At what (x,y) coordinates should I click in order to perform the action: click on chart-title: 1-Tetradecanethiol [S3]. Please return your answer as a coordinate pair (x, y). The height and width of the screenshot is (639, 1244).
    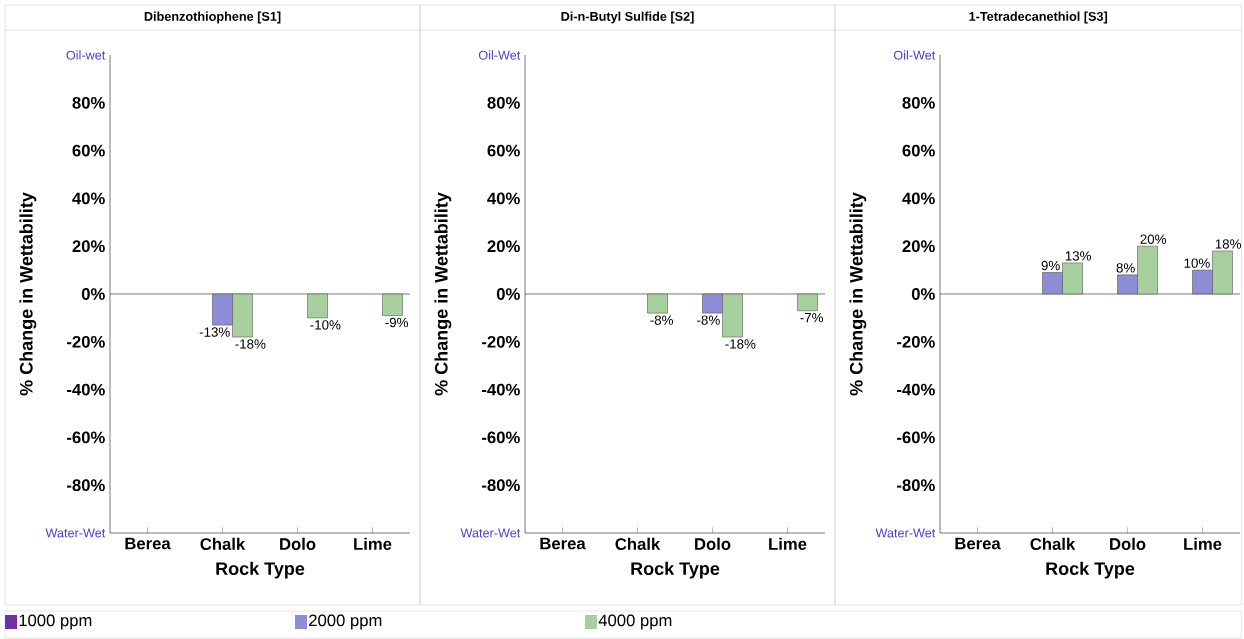
    Looking at the image, I should click on (1038, 17).